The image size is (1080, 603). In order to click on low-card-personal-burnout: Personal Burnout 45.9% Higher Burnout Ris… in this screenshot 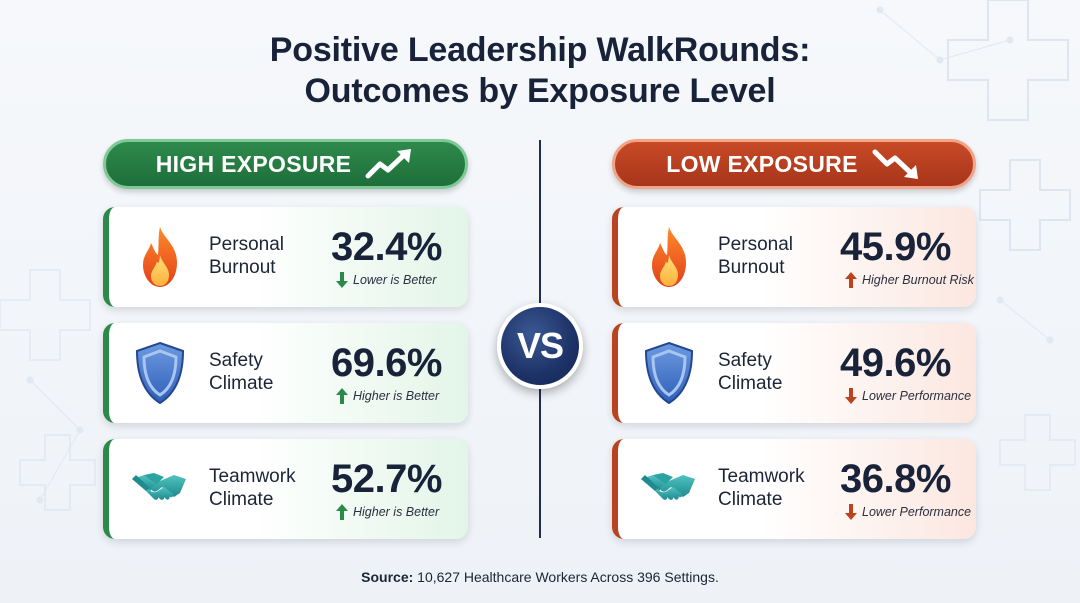, I will do `click(794, 257)`.